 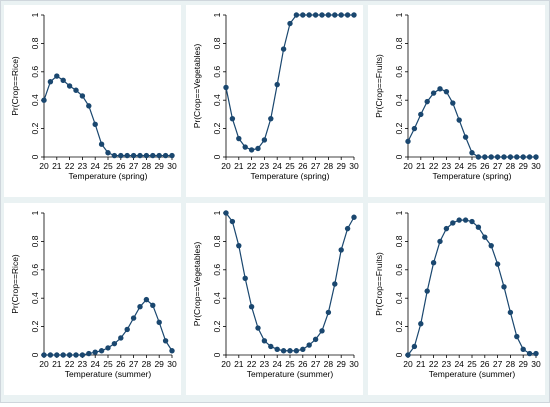 I want to click on x-axis-title: Temperature (summer), so click(x=108, y=374).